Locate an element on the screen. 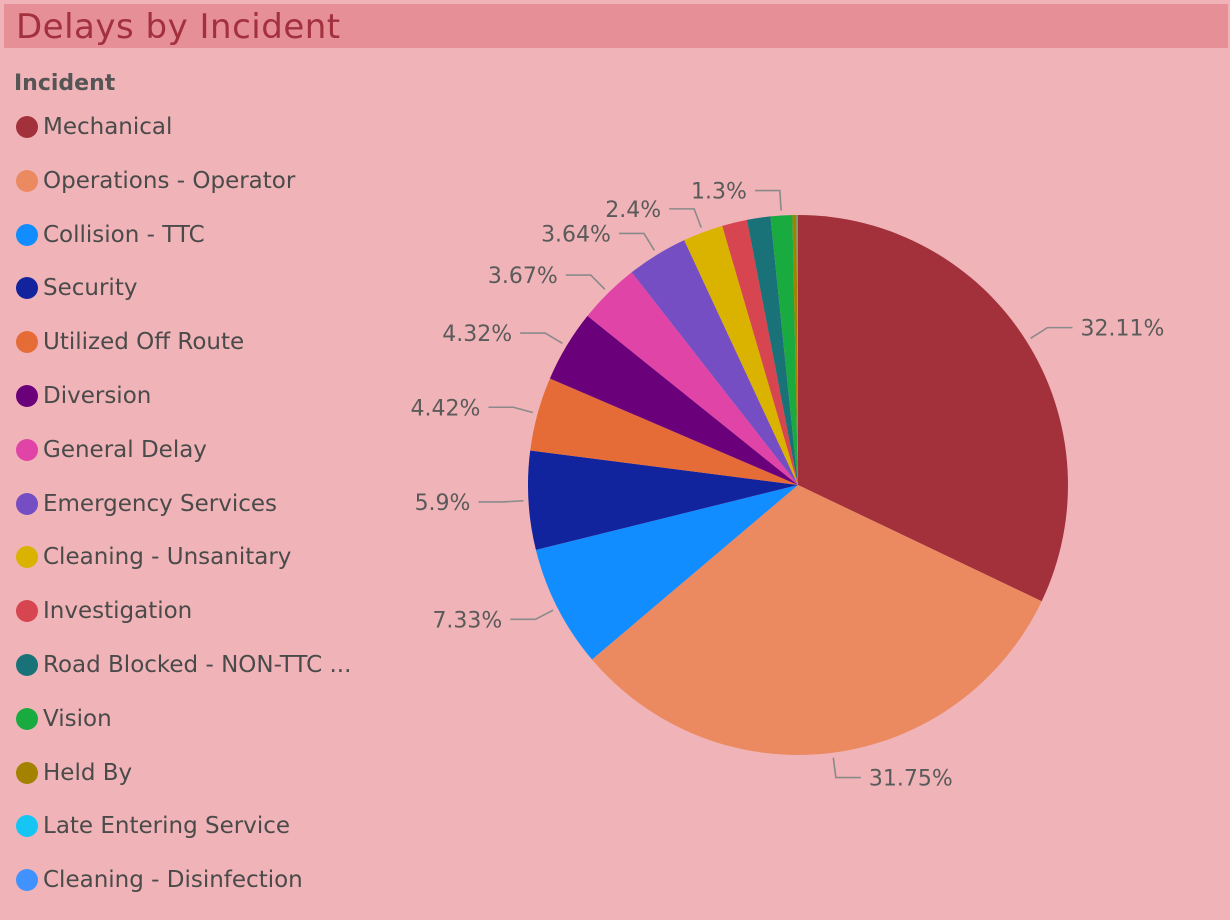 The height and width of the screenshot is (920, 1230). title-bar: Delays by Incident is located at coordinates (616, 26).